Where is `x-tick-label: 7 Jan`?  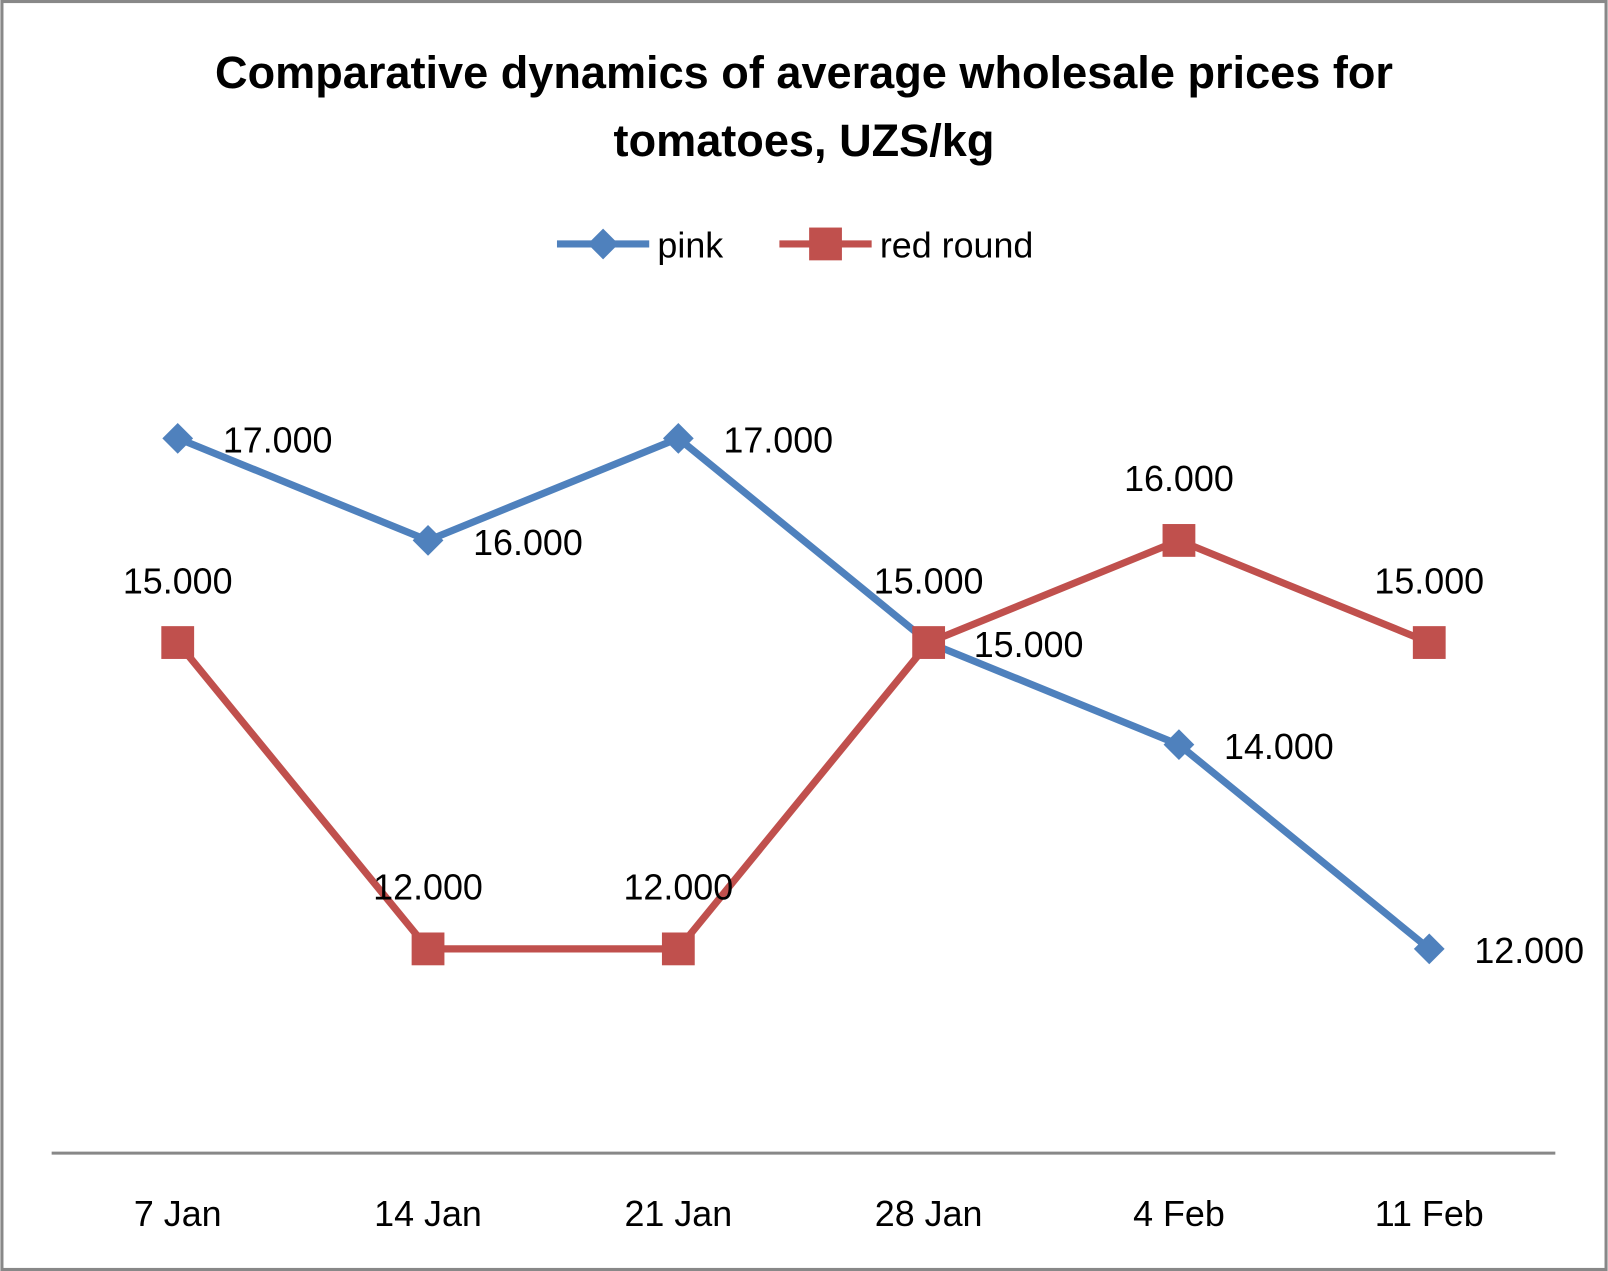 x-tick-label: 7 Jan is located at coordinates (178, 1214).